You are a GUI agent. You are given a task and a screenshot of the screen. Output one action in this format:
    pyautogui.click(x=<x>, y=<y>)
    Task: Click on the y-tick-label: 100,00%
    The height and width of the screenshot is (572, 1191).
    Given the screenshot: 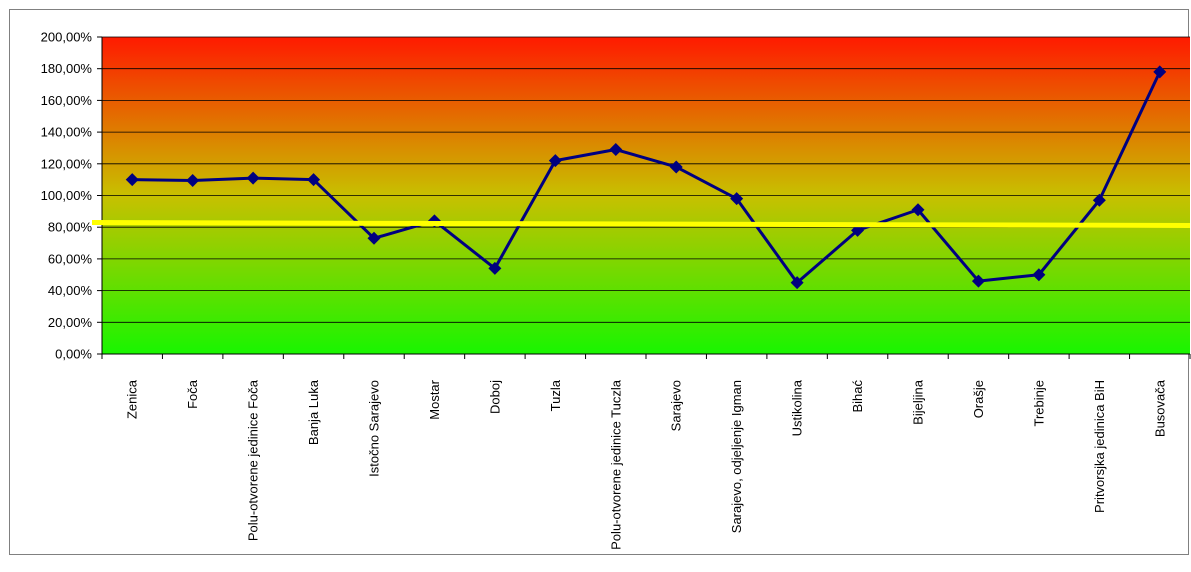 What is the action you would take?
    pyautogui.click(x=67, y=195)
    